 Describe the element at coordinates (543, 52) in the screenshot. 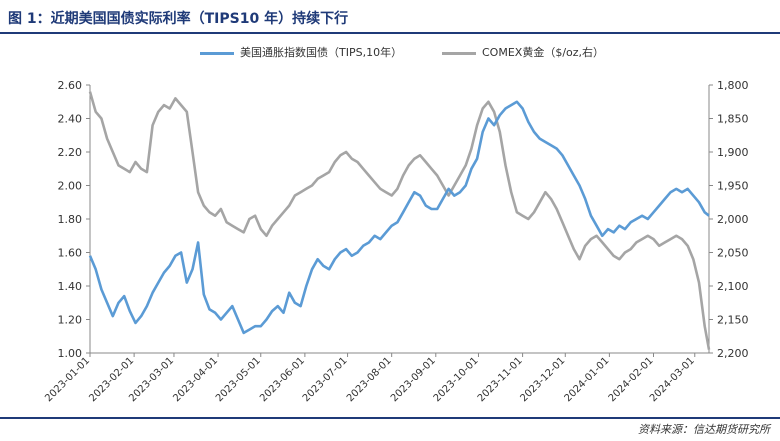

I see `legend-label-gold: COMEX黄金（$/oz,右）` at that location.